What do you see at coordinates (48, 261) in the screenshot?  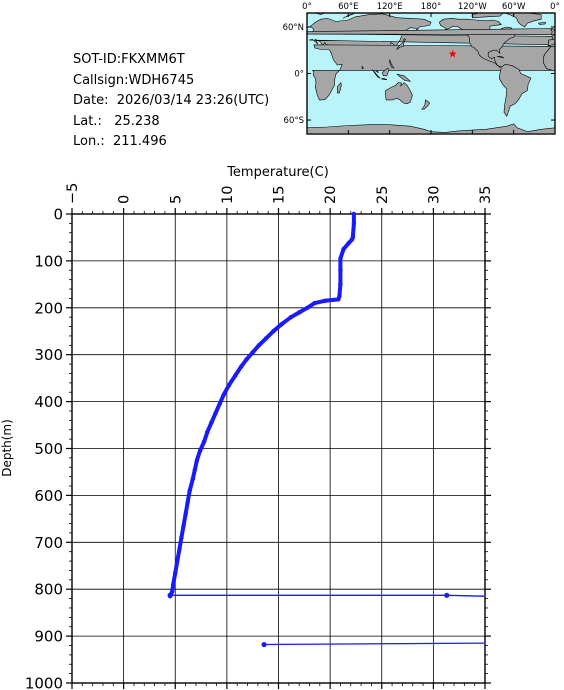 I see `y-tick-label: 100` at bounding box center [48, 261].